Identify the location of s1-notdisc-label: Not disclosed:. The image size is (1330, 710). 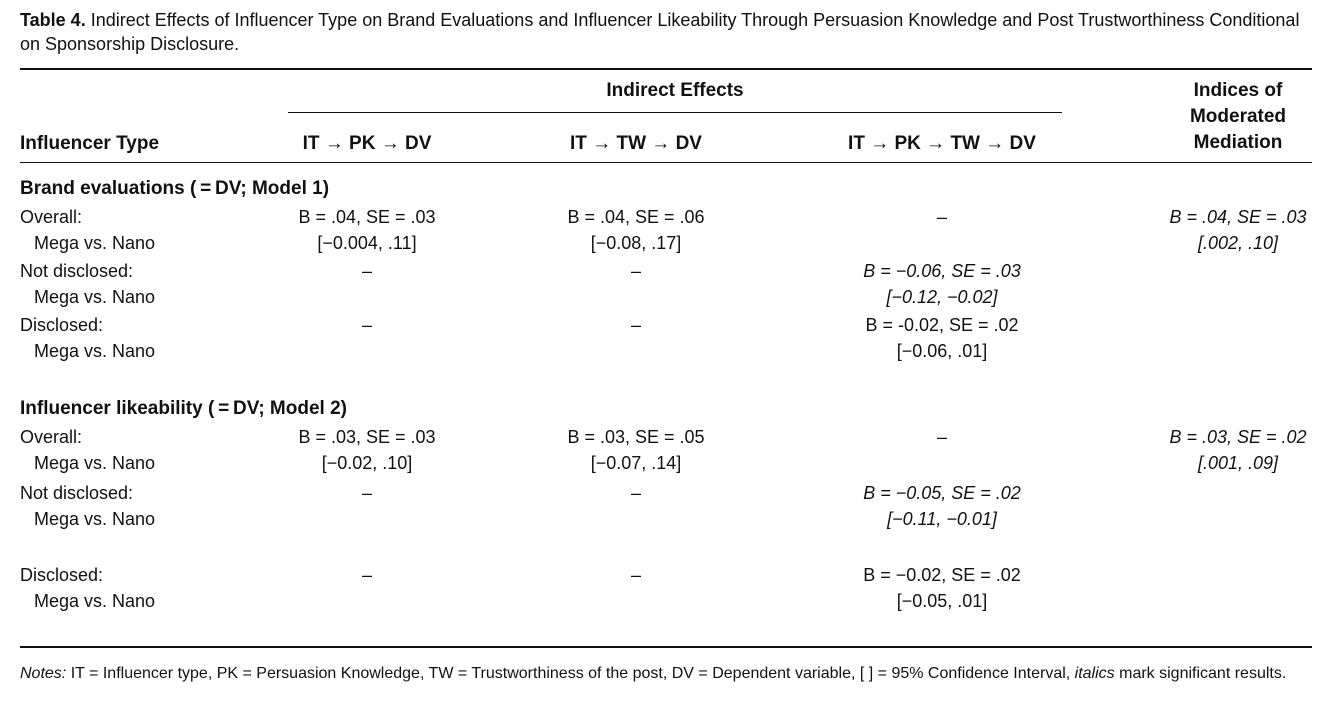
(77, 271).